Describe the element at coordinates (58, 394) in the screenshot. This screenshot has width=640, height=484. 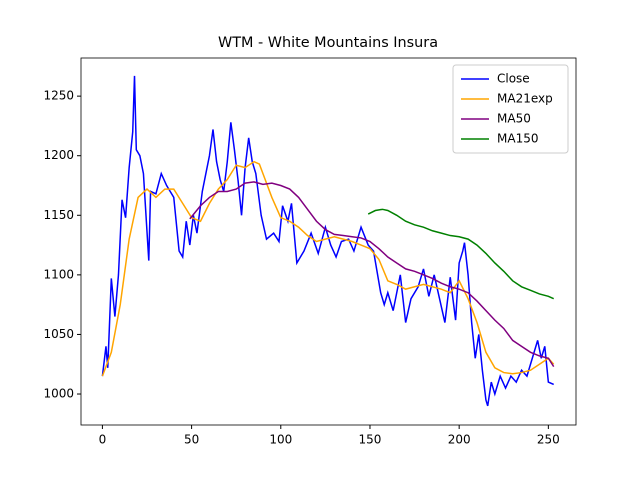
I see `y-tick-label: 1000` at that location.